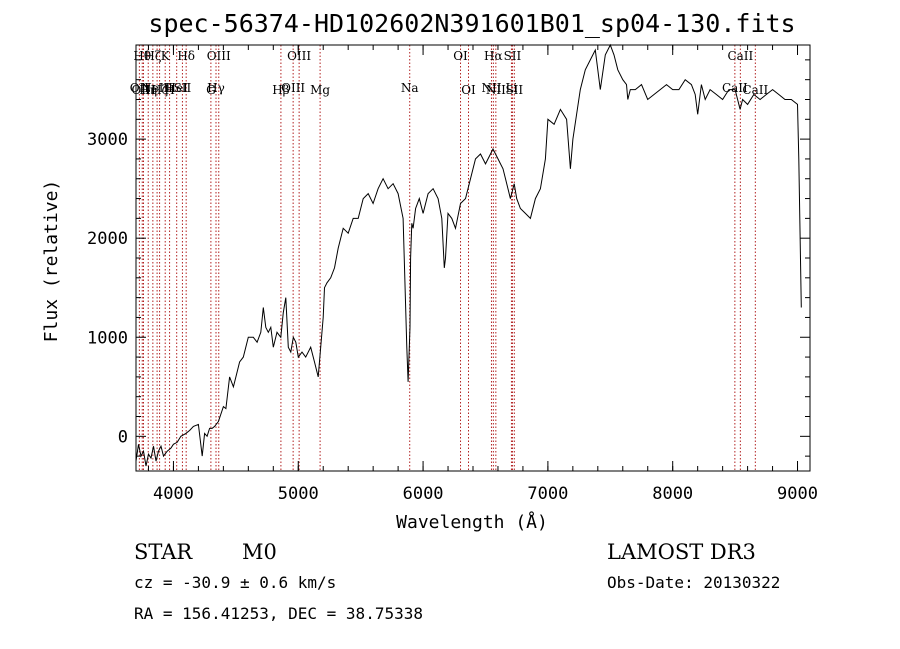  What do you see at coordinates (280, 90) in the screenshot?
I see `marker-label: Hβ` at bounding box center [280, 90].